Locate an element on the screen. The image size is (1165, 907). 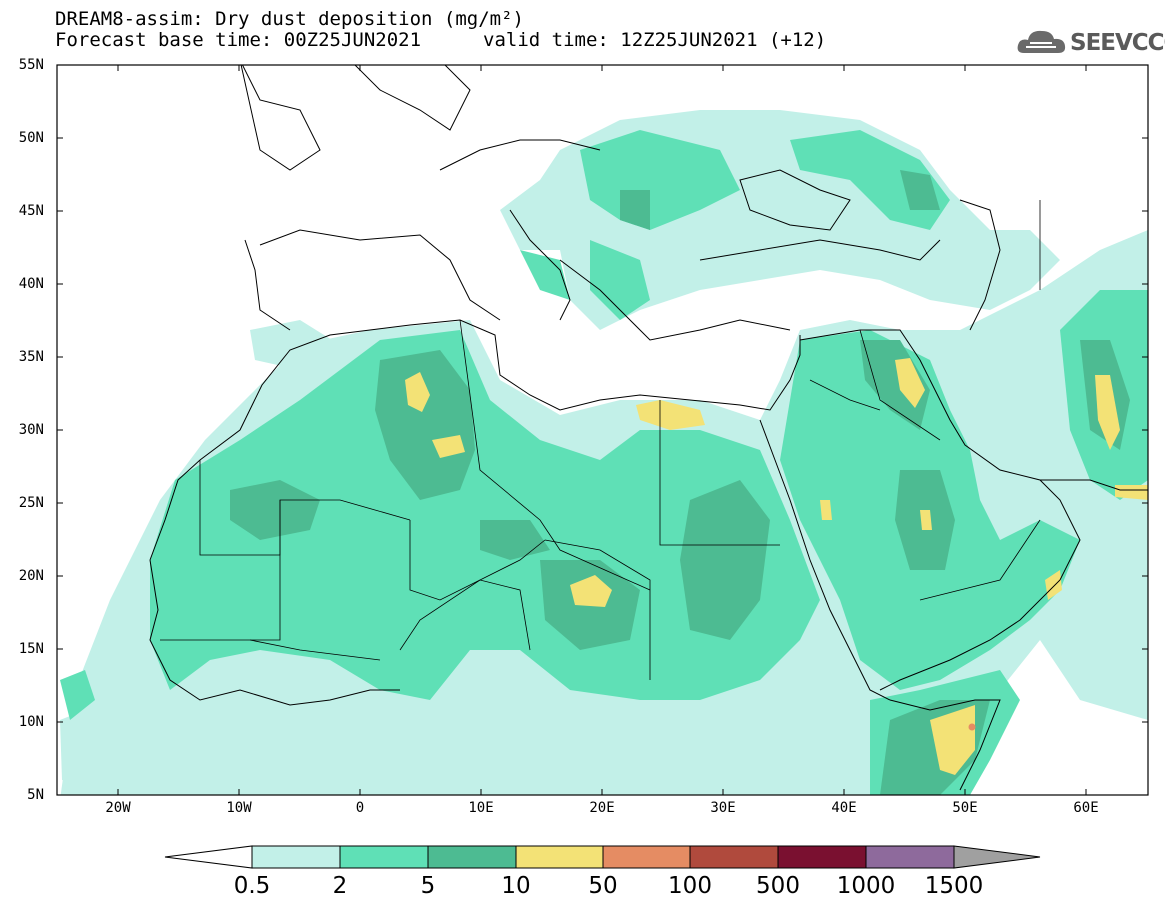
valid-time: valid time: 12Z25JUN2021 (+12) is located at coordinates (655, 40).